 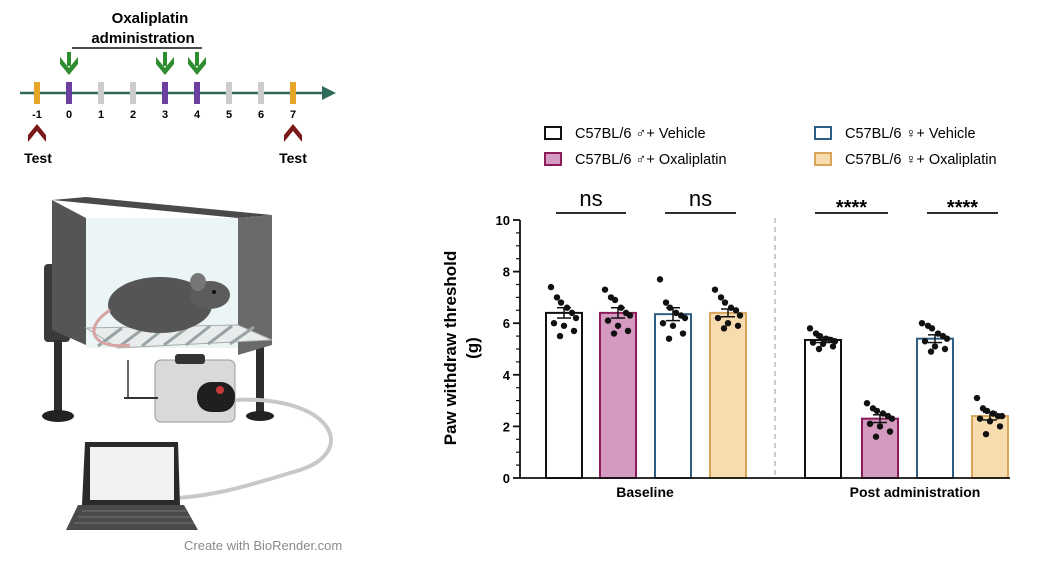 What do you see at coordinates (263, 545) in the screenshot?
I see `biorender-credit: Create with BioRender.com` at bounding box center [263, 545].